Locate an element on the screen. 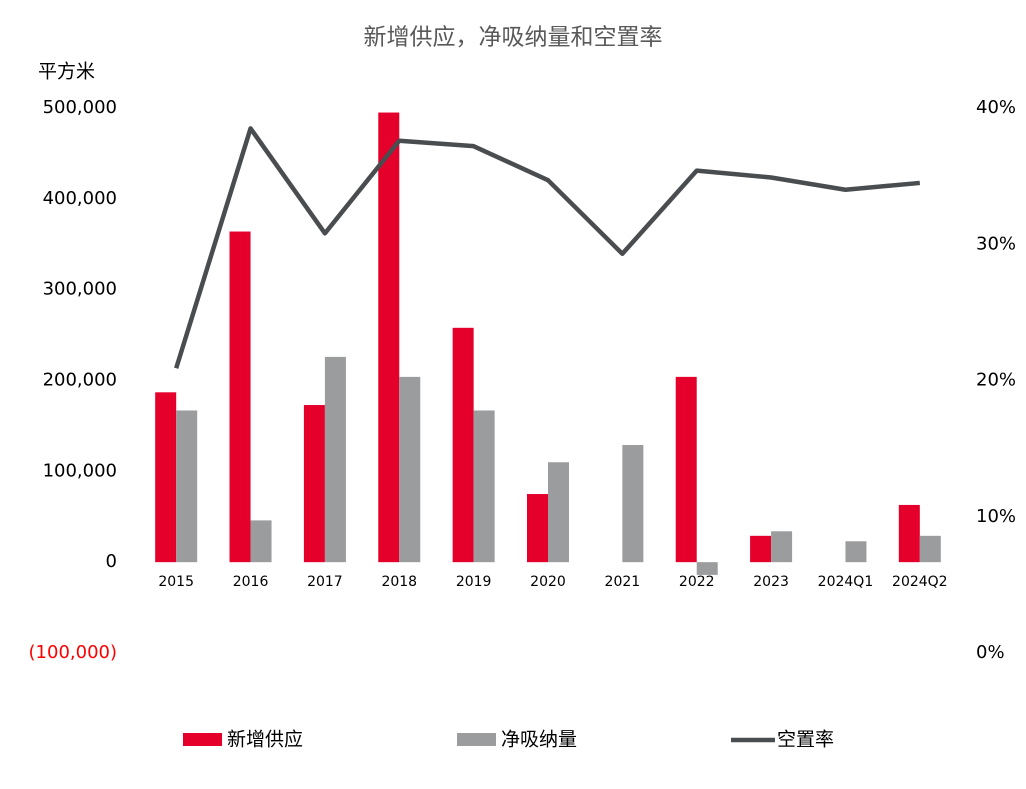 This screenshot has height=789, width=1026. x-tick-label: 2021 is located at coordinates (623, 582).